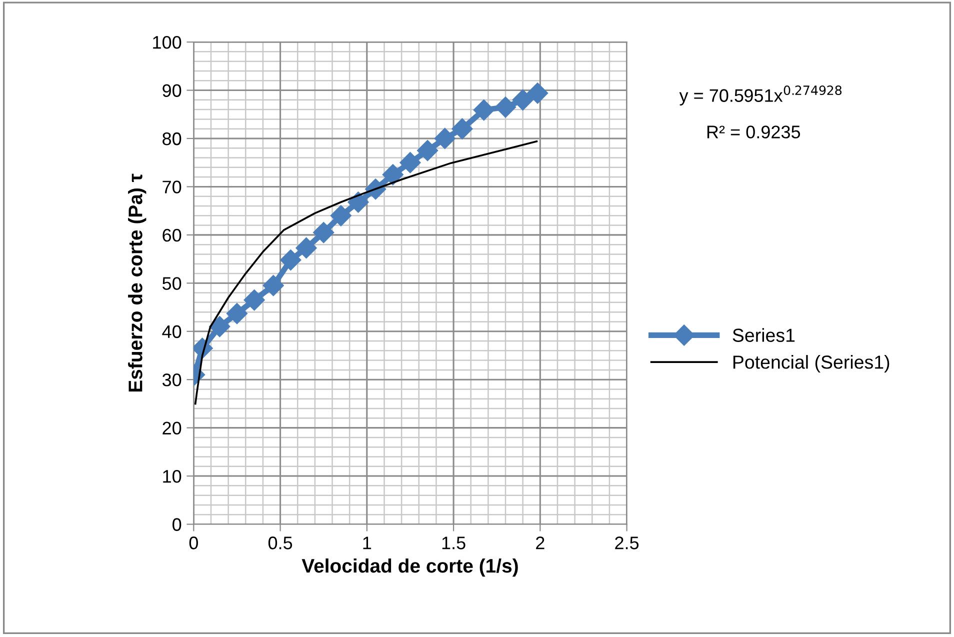 The height and width of the screenshot is (637, 954). Describe the element at coordinates (172, 331) in the screenshot. I see `y-tick-label: 40` at that location.